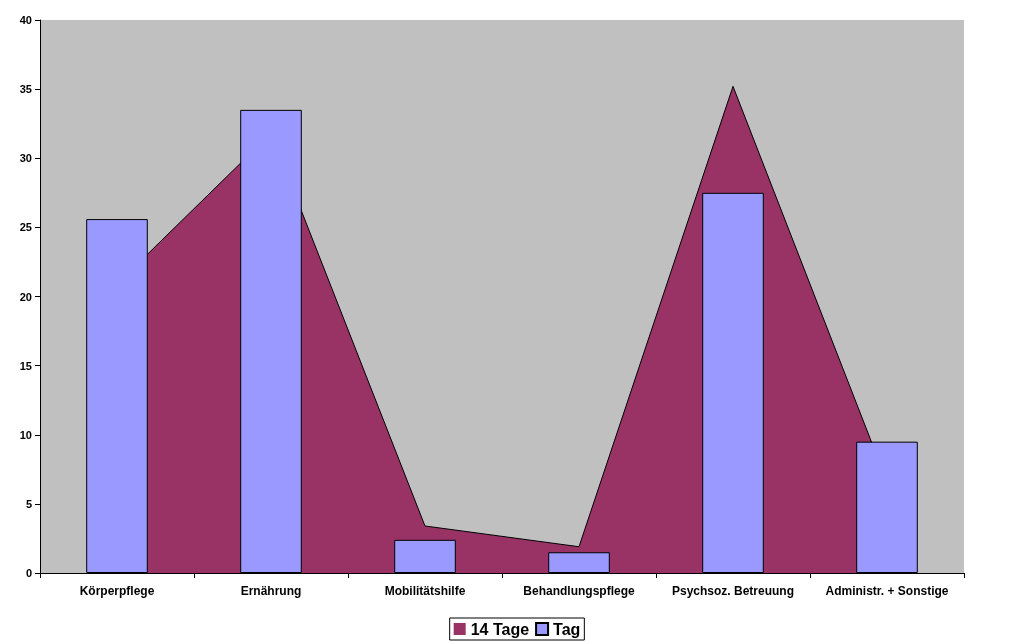  What do you see at coordinates (28, 503) in the screenshot?
I see `y-tick-label: 5` at bounding box center [28, 503].